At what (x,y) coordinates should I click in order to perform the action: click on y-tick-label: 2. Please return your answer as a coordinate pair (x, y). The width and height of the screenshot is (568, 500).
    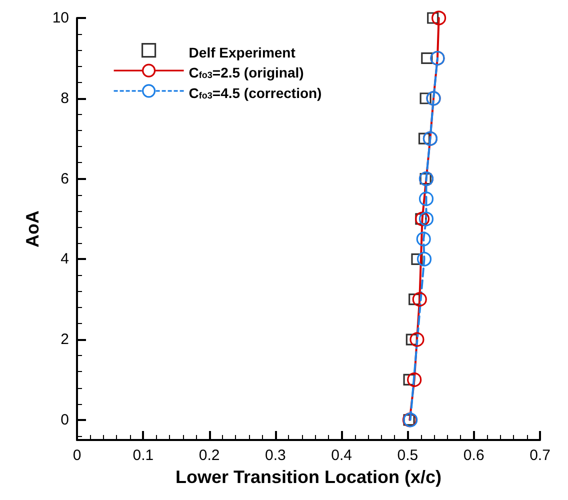
    Looking at the image, I should click on (64, 339).